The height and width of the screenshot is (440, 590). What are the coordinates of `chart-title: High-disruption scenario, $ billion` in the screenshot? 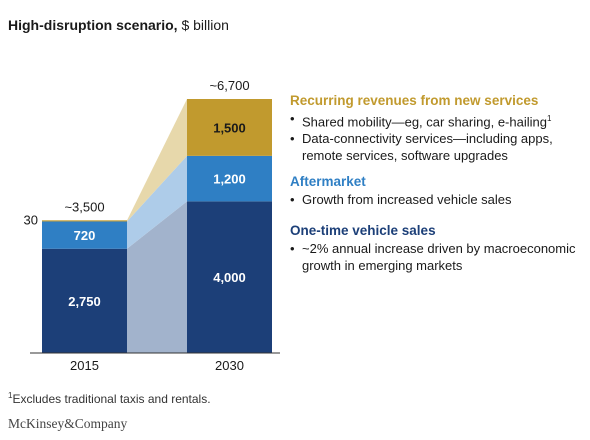 It's located at (118, 25).